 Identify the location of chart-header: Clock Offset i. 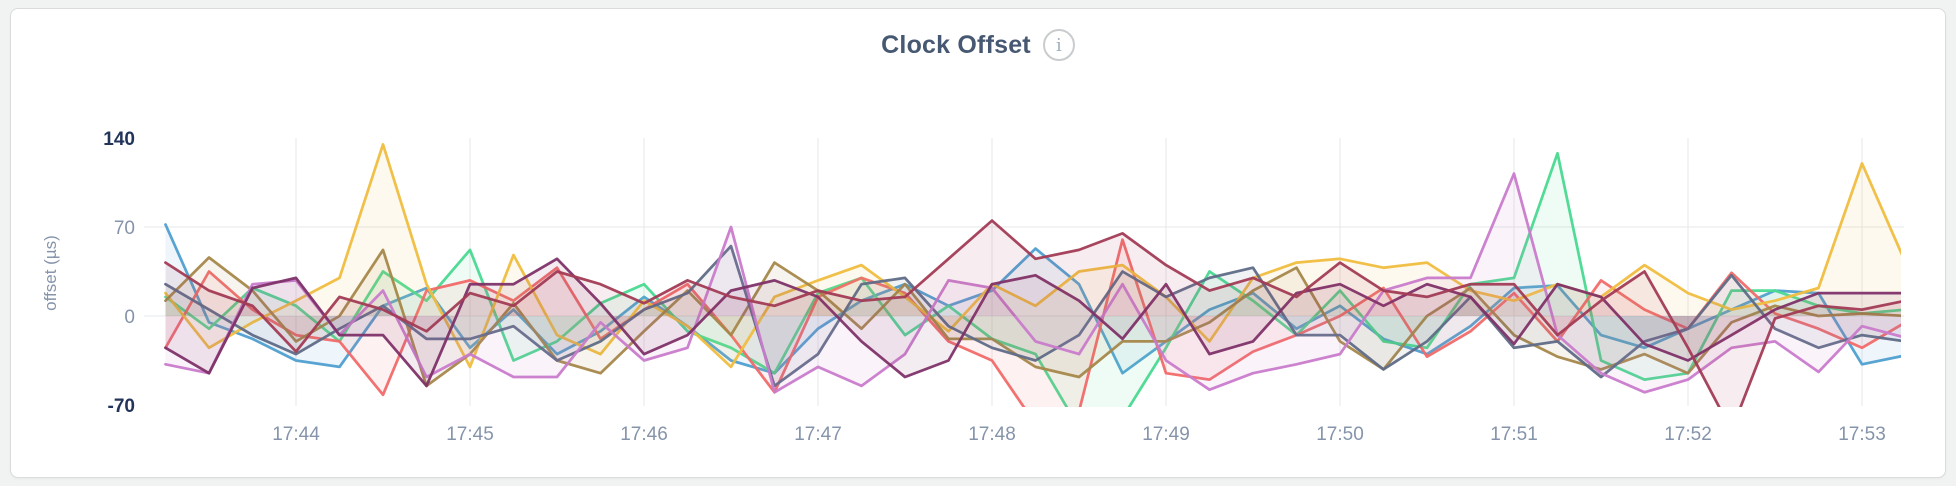
(978, 45).